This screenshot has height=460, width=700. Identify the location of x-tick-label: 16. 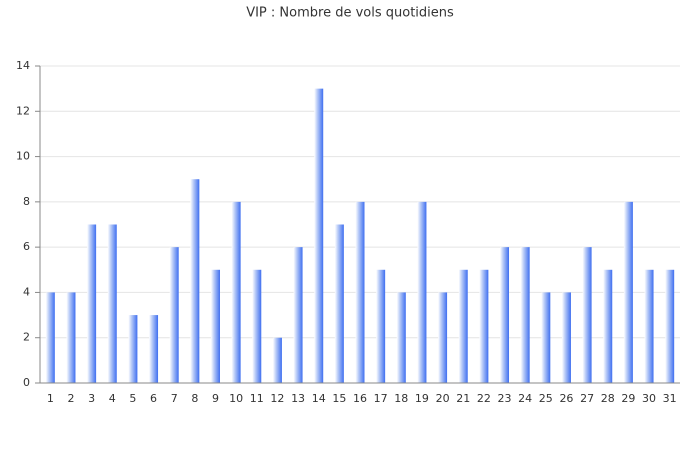
(360, 398).